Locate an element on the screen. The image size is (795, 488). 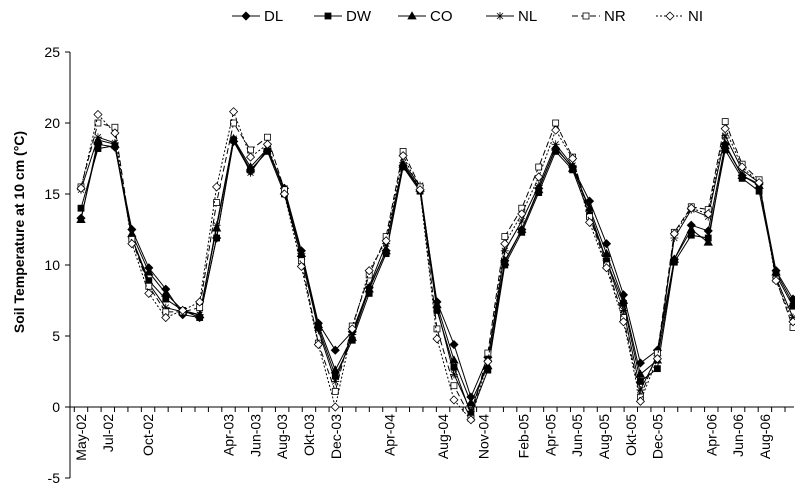
legend-label: DW is located at coordinates (359, 16).